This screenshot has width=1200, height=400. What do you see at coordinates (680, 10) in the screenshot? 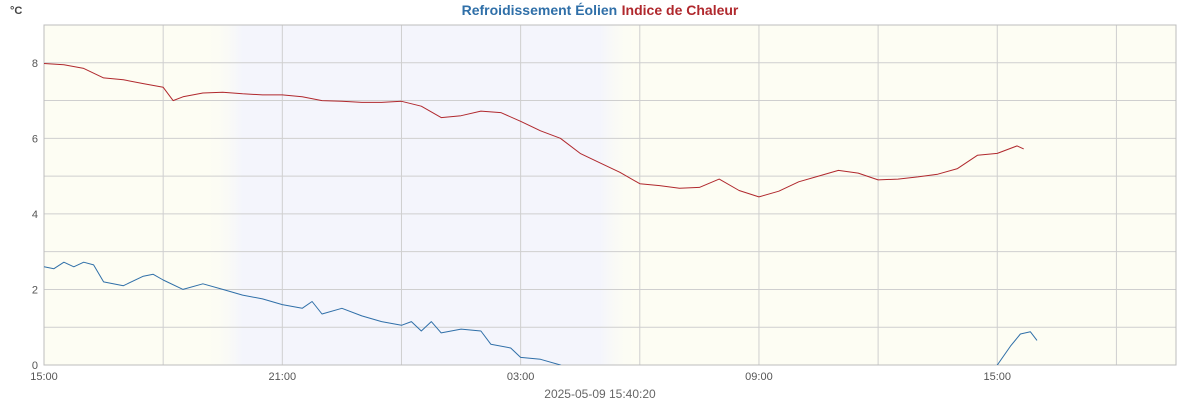
I see `title-heat-index: Indice de Chaleur` at bounding box center [680, 10].